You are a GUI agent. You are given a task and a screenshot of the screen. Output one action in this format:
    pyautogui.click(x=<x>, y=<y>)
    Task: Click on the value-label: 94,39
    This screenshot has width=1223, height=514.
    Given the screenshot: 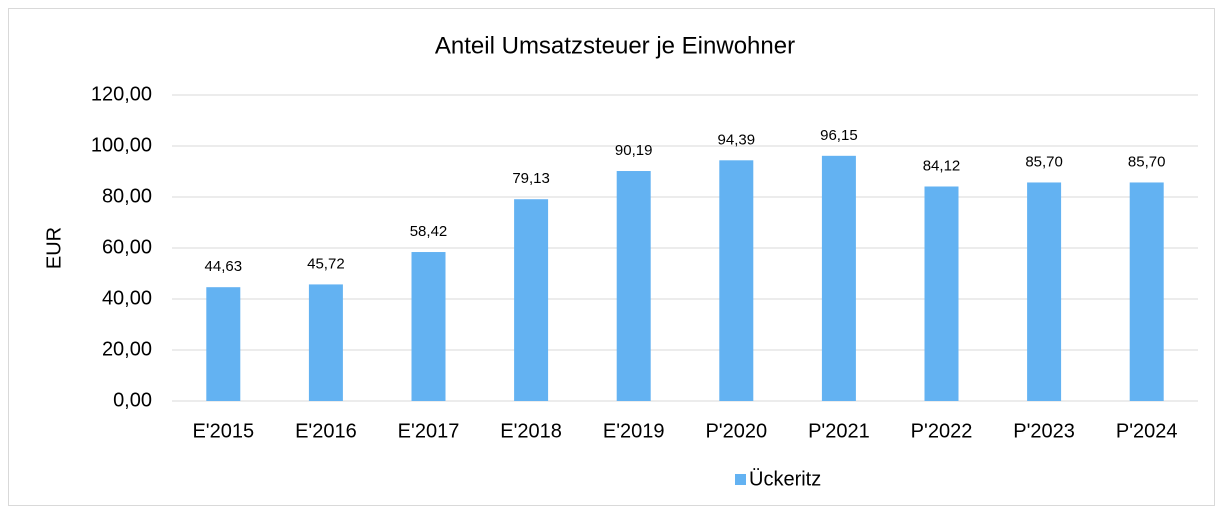 What is the action you would take?
    pyautogui.click(x=737, y=139)
    